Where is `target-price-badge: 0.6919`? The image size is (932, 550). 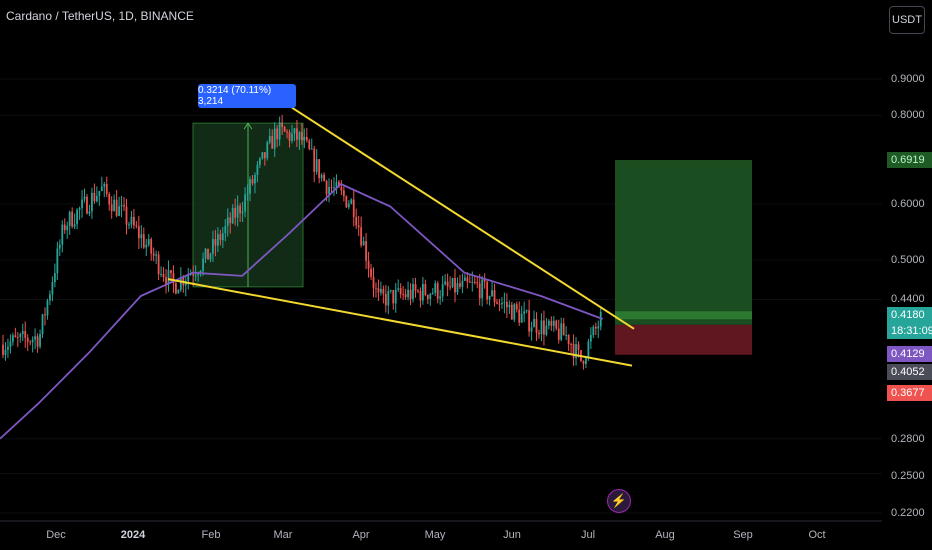
target-price-badge: 0.6919 is located at coordinates (909, 160).